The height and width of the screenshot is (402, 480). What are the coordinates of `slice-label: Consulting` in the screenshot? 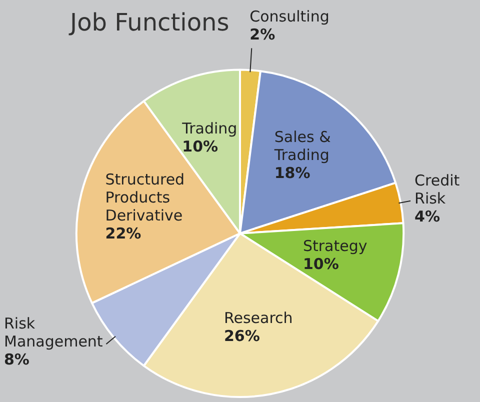 It's located at (290, 17).